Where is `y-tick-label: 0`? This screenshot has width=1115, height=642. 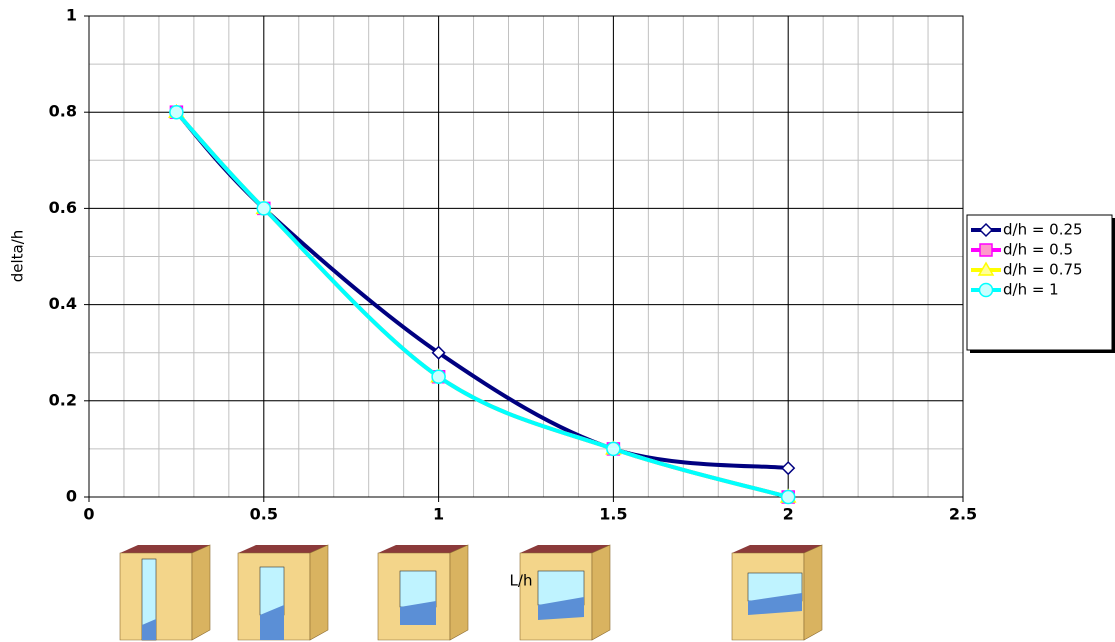
y-tick-label: 0 is located at coordinates (71, 496).